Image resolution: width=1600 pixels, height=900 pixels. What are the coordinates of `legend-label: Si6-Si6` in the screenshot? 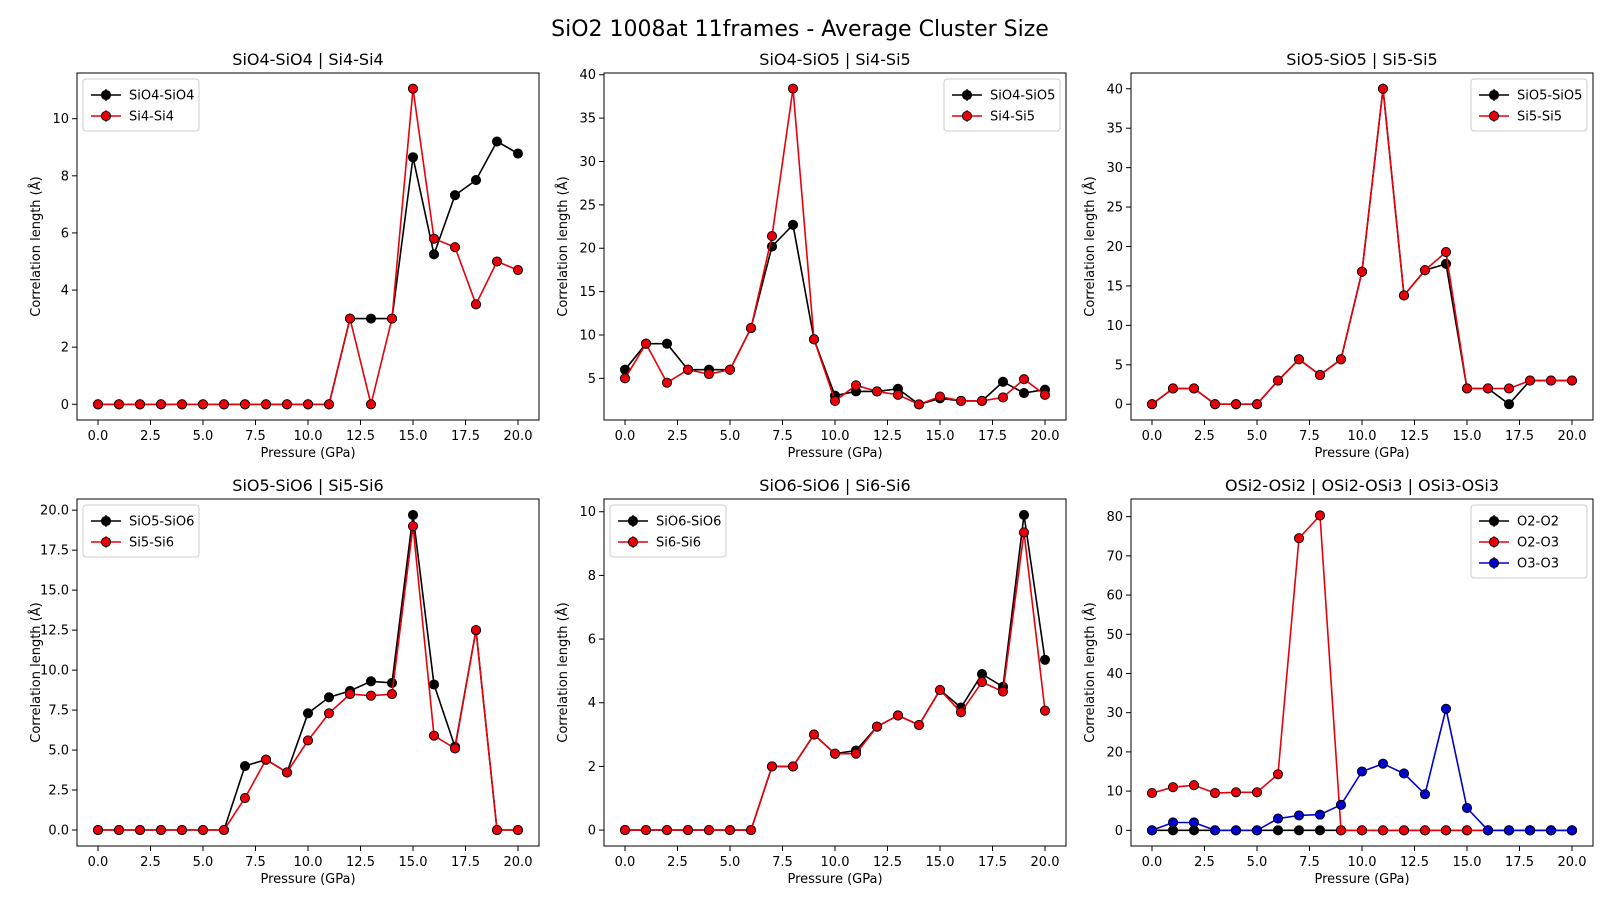 It's located at (678, 543).